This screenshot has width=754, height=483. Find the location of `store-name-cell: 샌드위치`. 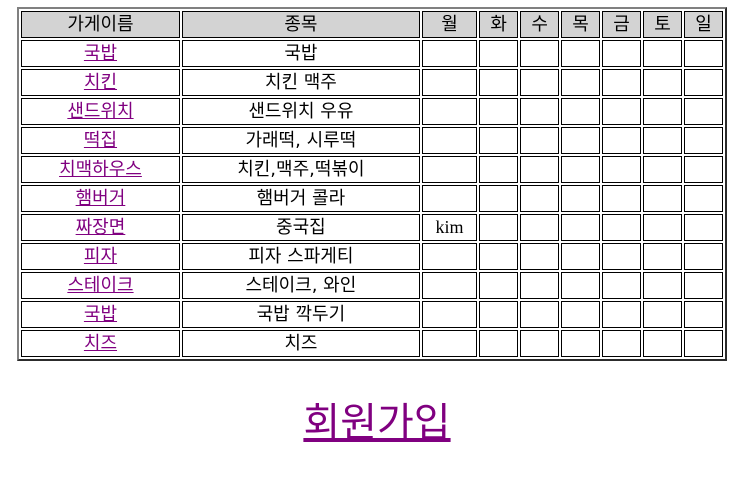

store-name-cell: 샌드위치 is located at coordinates (100, 111).